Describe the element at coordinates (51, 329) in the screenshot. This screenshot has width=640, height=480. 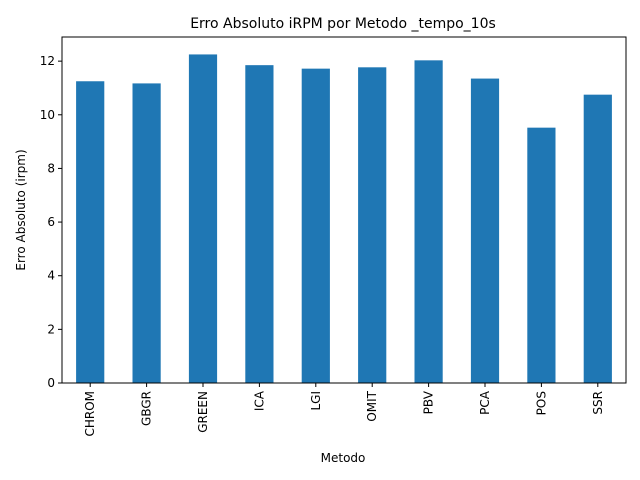
I see `y-tick-label: 2` at that location.